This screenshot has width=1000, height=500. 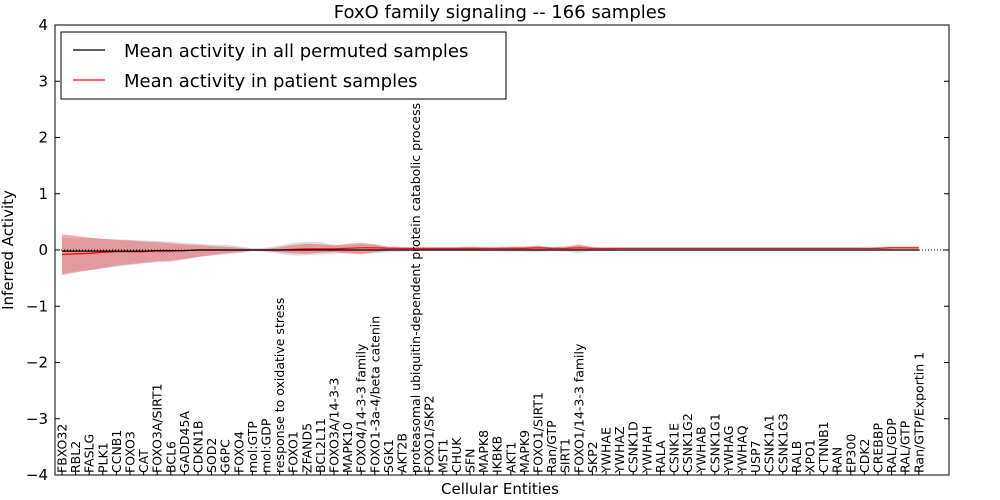 What do you see at coordinates (619, 450) in the screenshot?
I see `x-tick-label: YWHAZ` at bounding box center [619, 450].